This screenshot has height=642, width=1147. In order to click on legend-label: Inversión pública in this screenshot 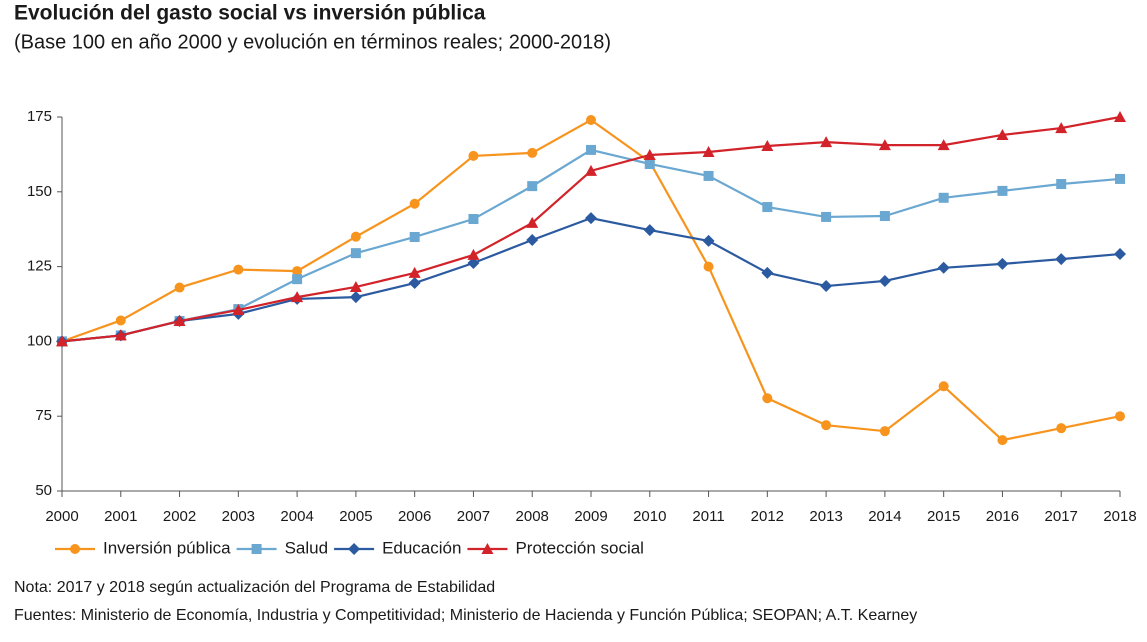, I will do `click(167, 547)`.